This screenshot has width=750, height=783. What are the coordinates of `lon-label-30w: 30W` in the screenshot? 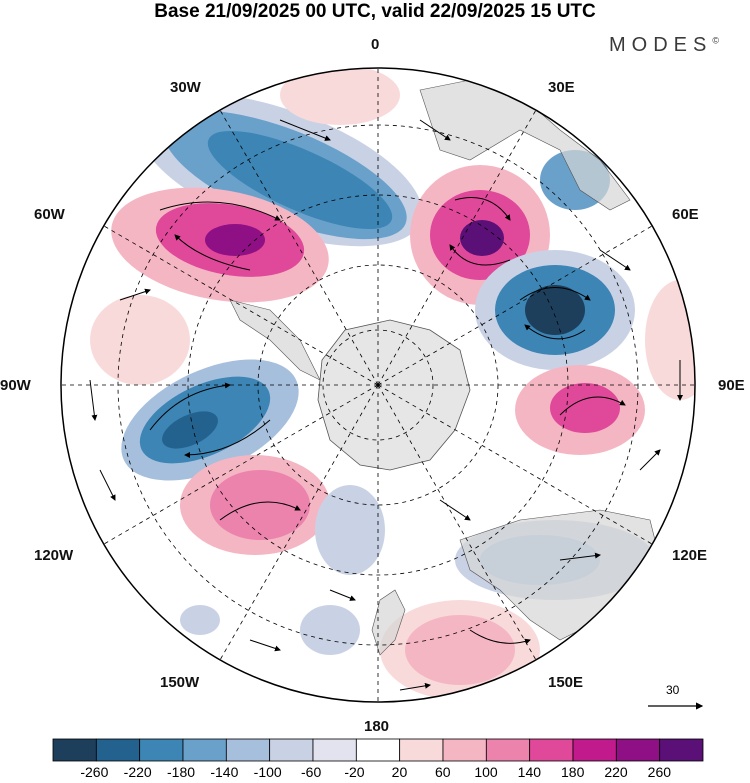 It's located at (185, 87).